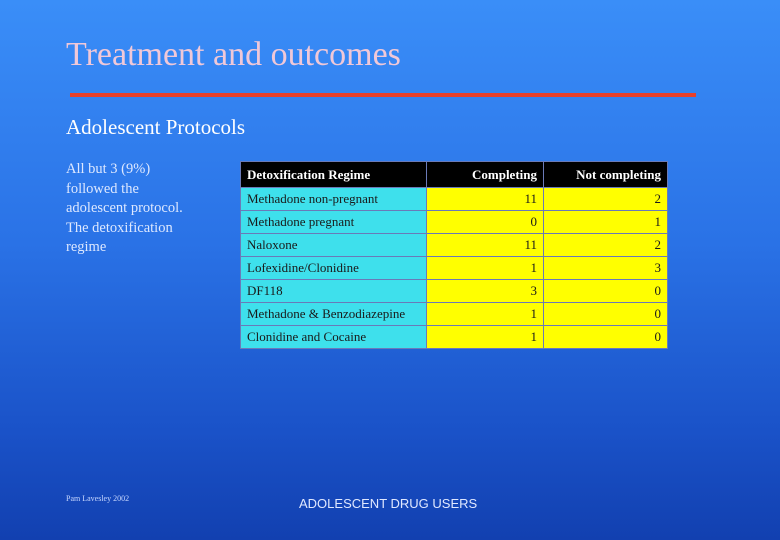 This screenshot has width=780, height=540. What do you see at coordinates (333, 222) in the screenshot?
I see `regime-cell: Methadone pregnant` at bounding box center [333, 222].